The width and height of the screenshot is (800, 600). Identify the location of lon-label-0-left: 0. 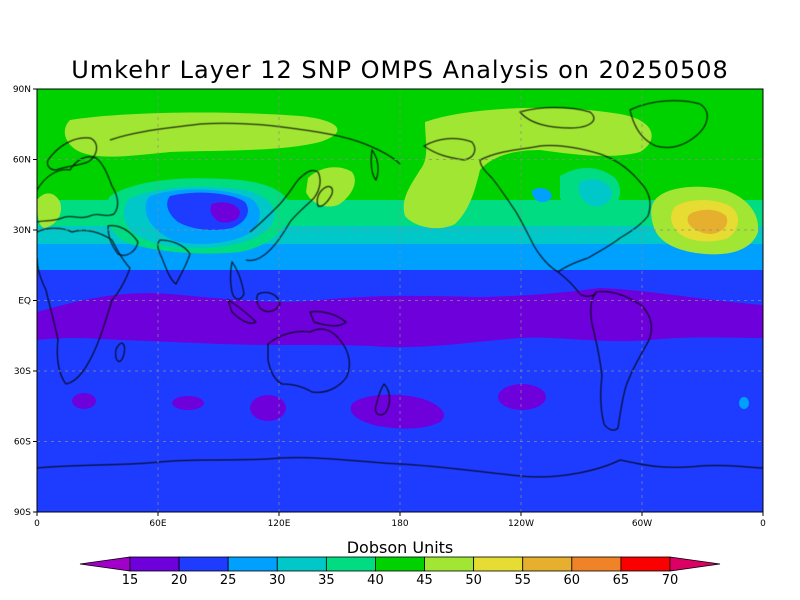
(37, 524).